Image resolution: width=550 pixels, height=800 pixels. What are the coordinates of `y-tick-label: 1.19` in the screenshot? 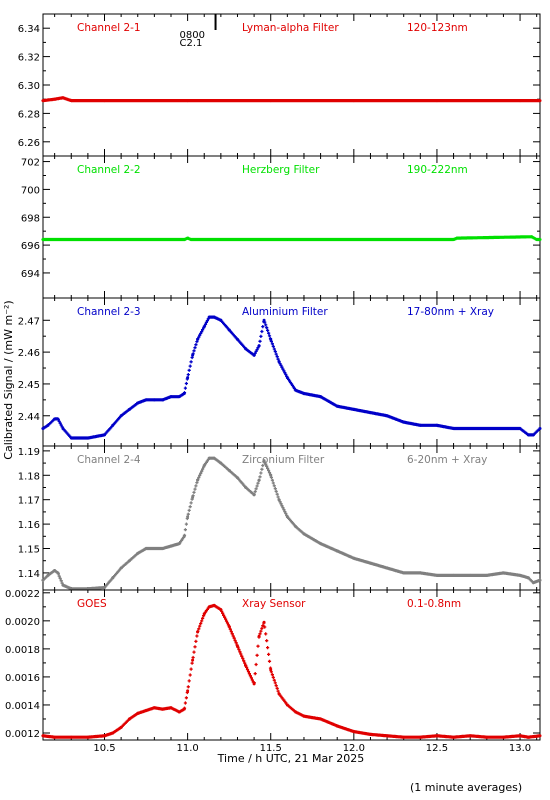 It's located at (29, 452).